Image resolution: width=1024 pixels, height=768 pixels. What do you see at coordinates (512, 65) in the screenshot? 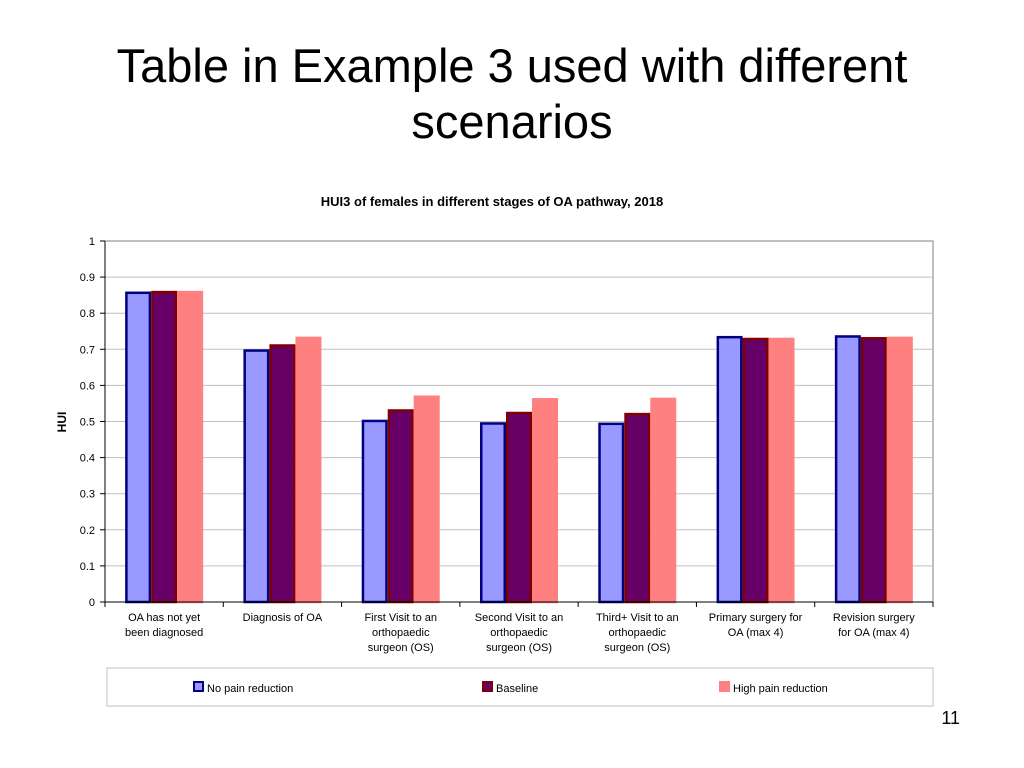
I see `slide-title-line-1: Table in Example 3 used with different` at bounding box center [512, 65].